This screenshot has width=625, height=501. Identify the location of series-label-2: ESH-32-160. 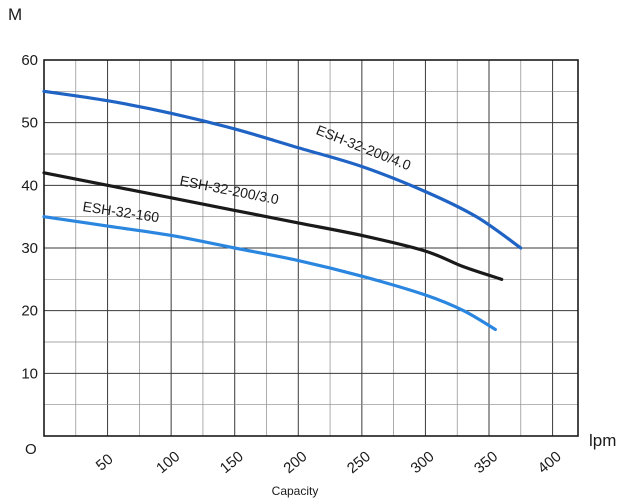
(121, 211).